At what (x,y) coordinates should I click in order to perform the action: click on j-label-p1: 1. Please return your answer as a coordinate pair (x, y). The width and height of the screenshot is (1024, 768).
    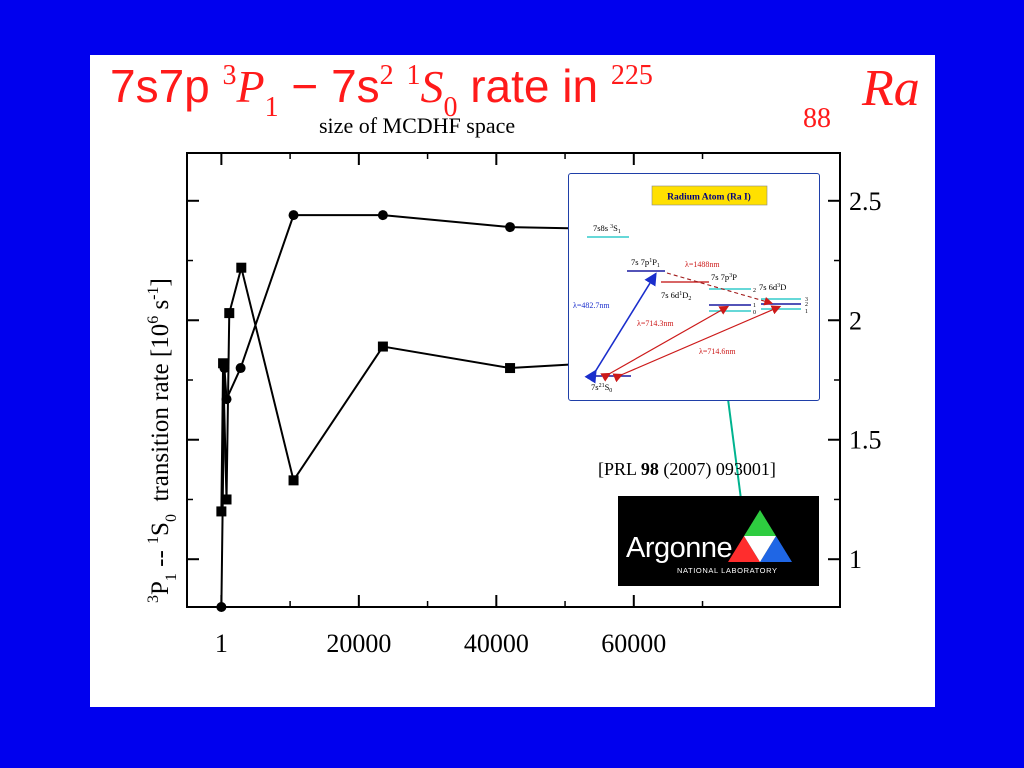
    Looking at the image, I should click on (754, 306).